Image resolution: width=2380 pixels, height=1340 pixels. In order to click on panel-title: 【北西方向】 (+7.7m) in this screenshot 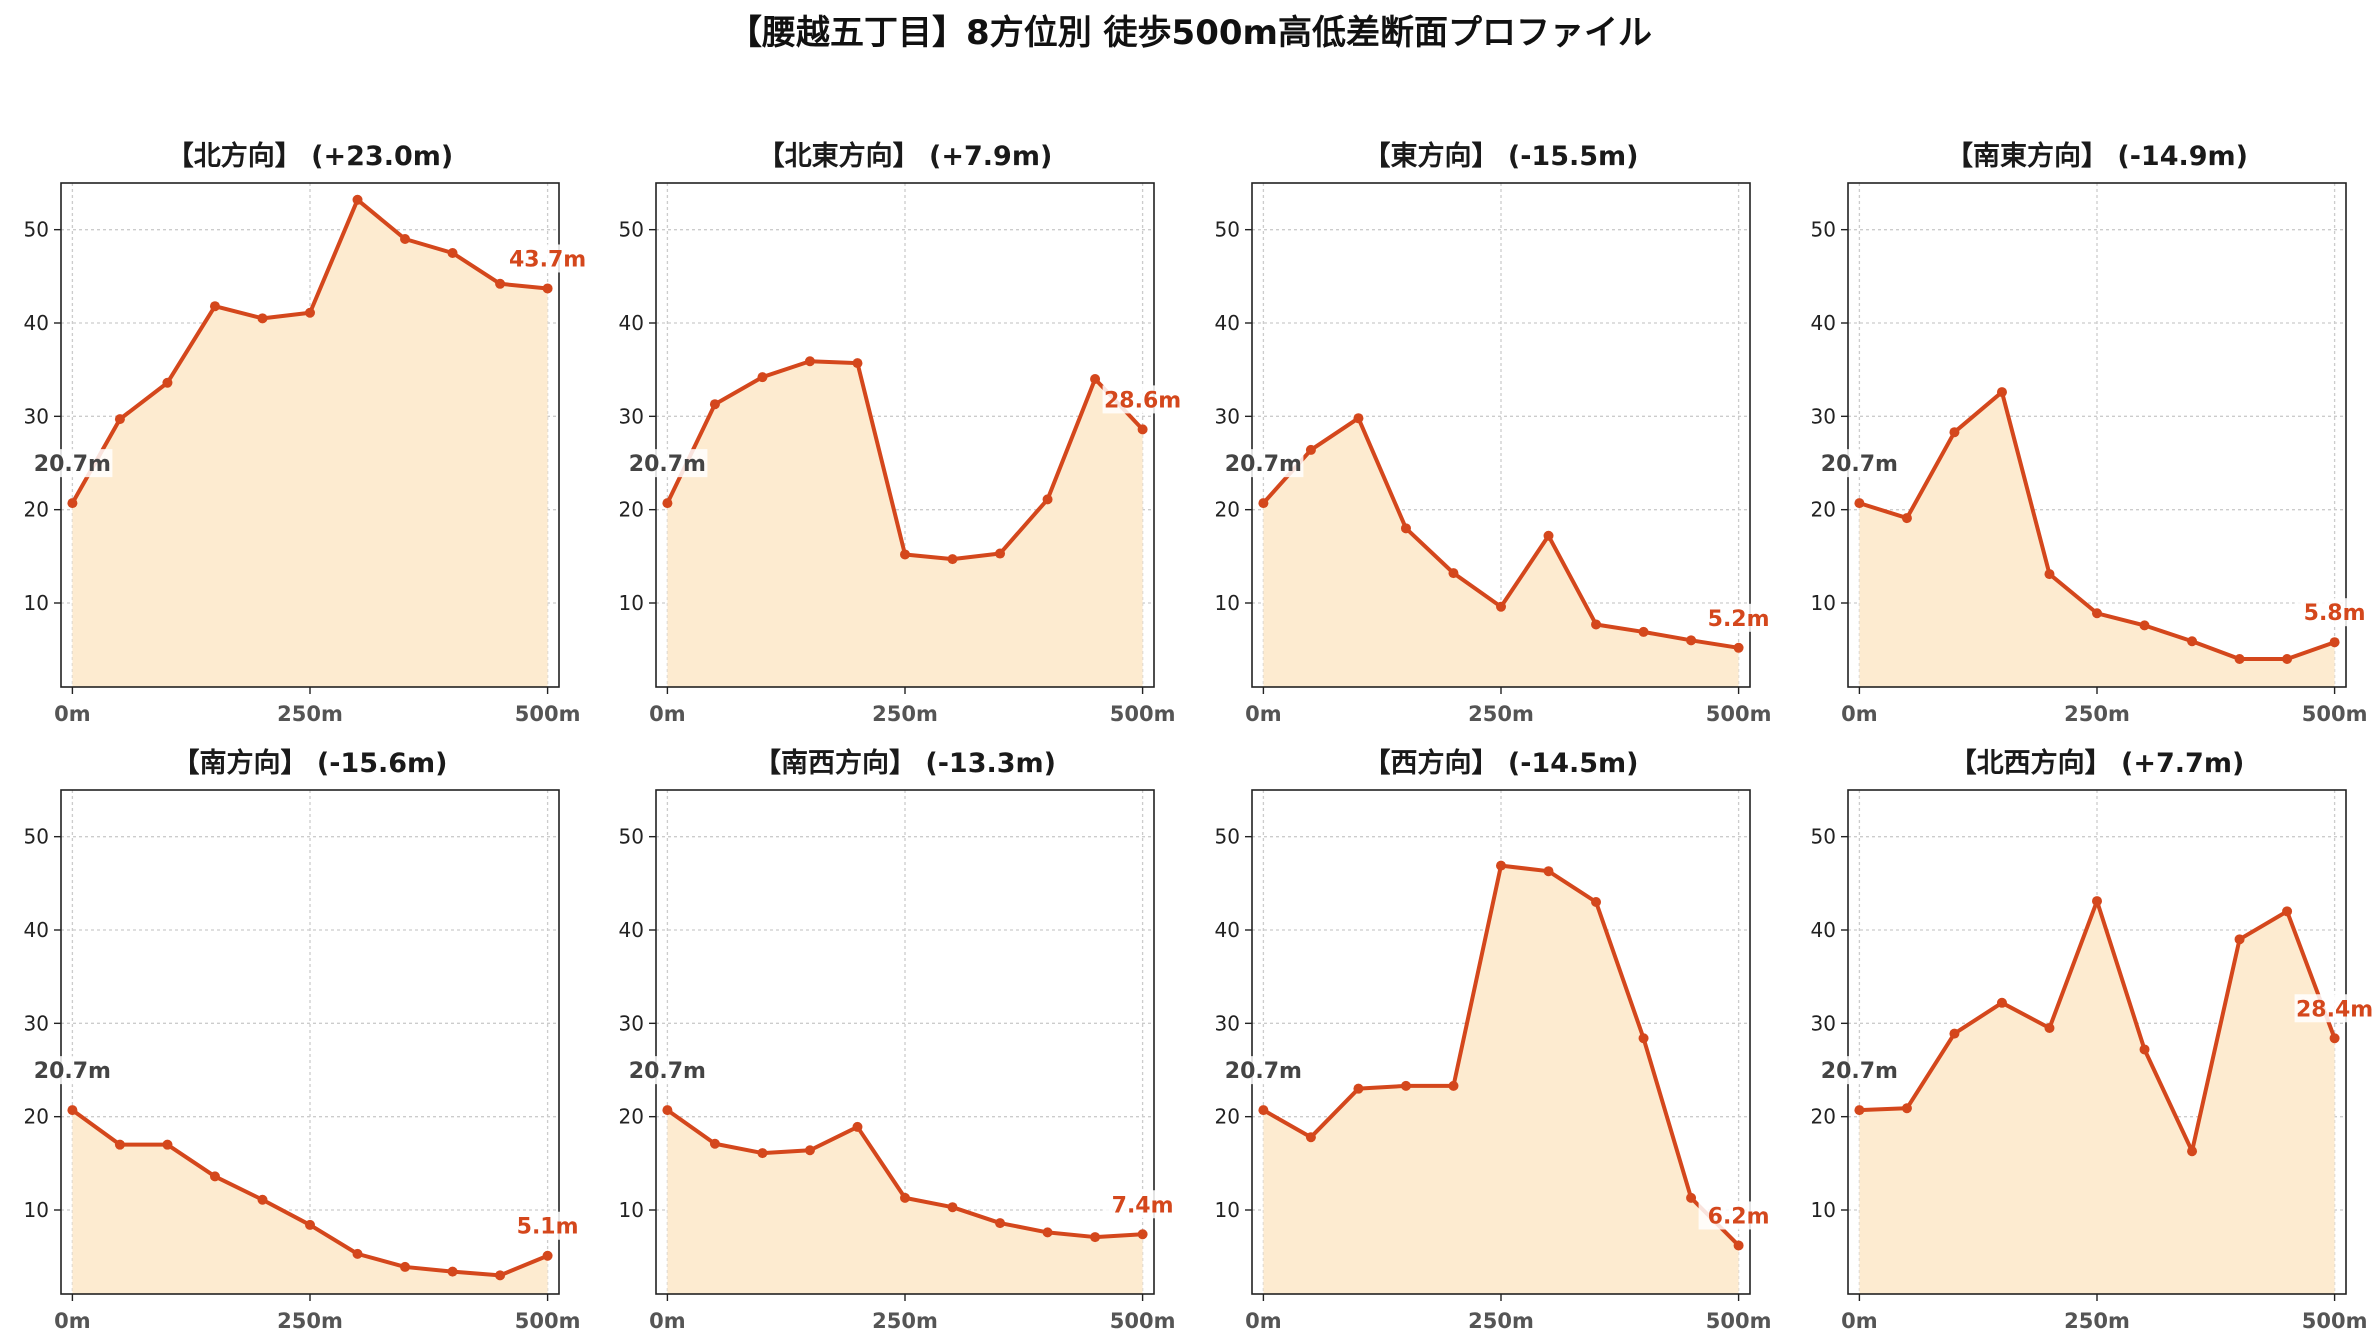, I will do `click(2097, 763)`.